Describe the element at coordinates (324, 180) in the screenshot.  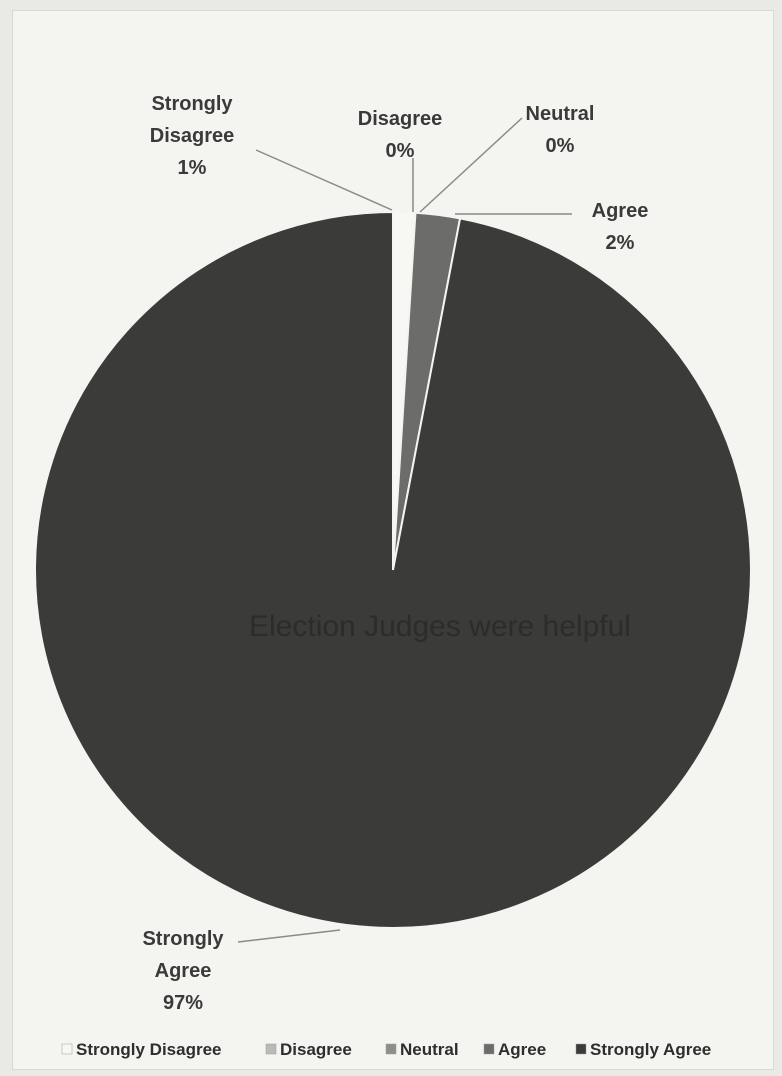
I see `leader-line-strongly-disagree` at that location.